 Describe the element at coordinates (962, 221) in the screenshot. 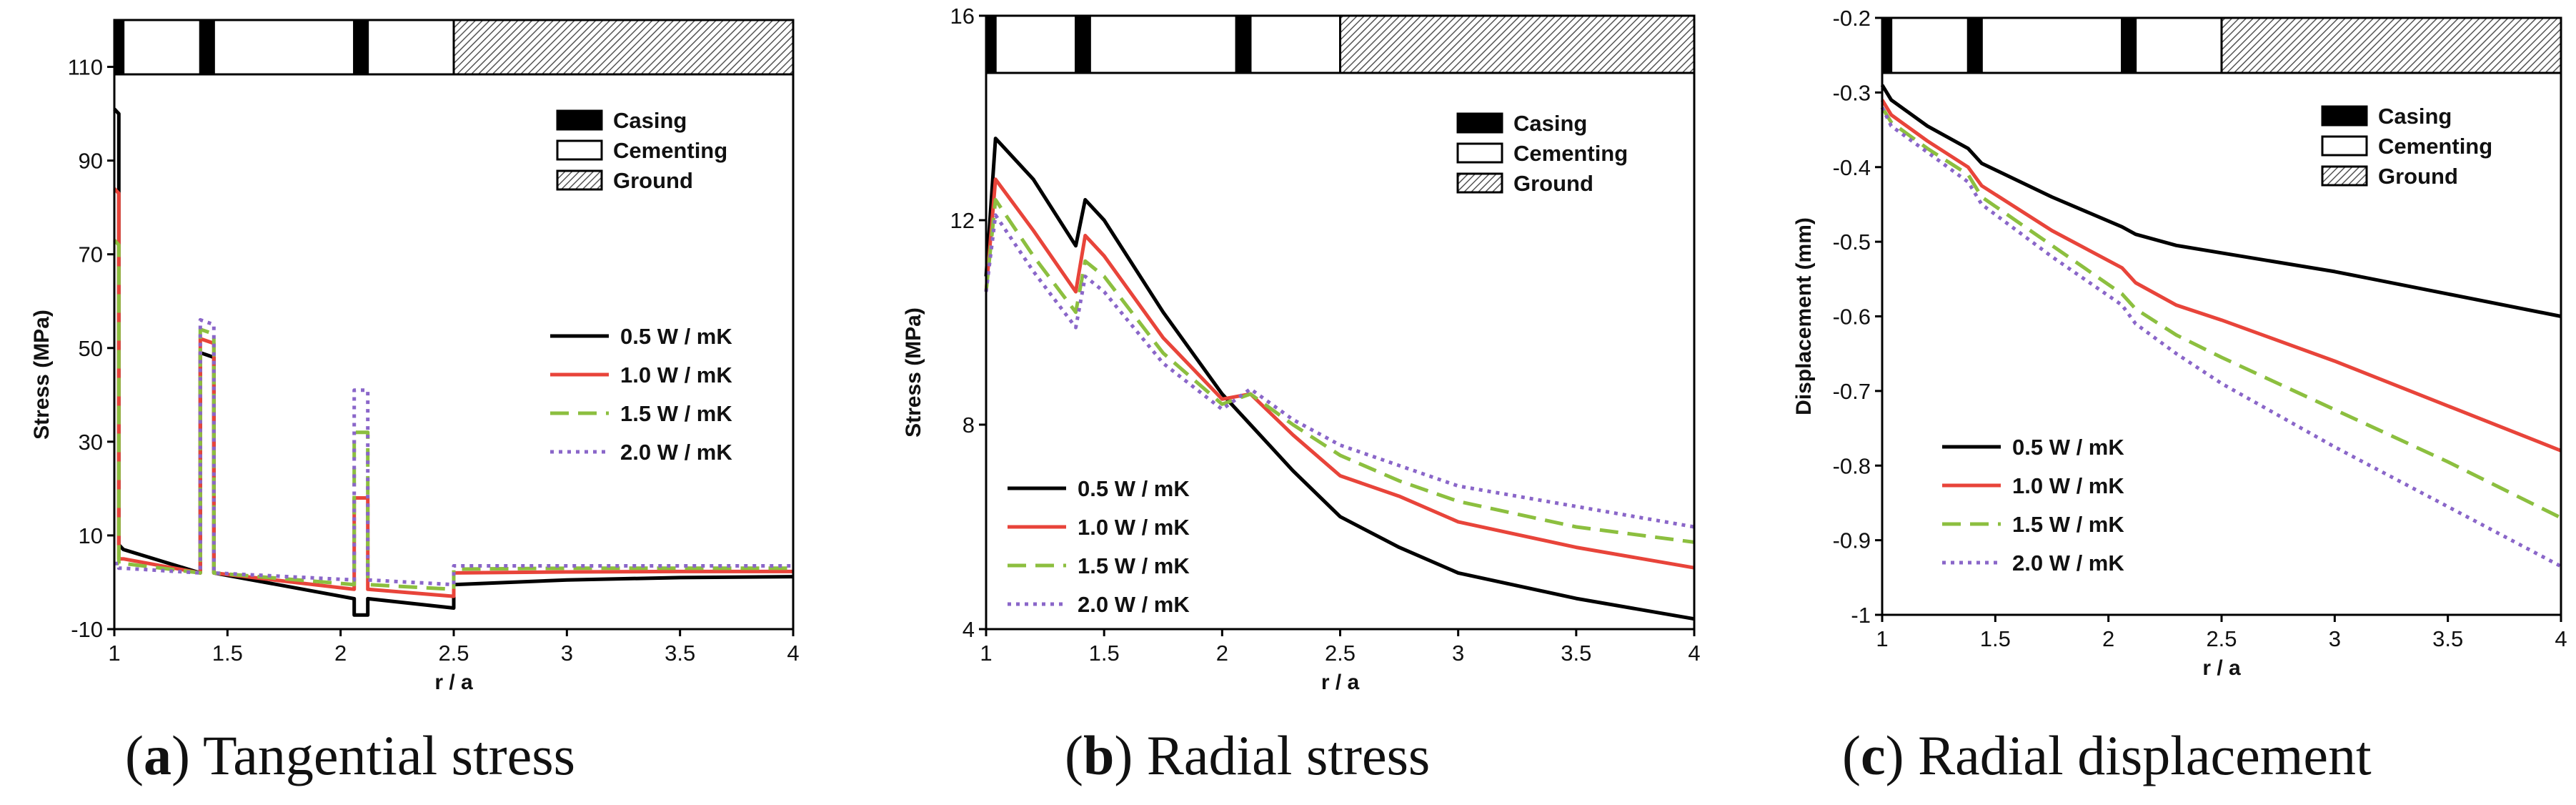

I see `y-tick-label: 12` at that location.